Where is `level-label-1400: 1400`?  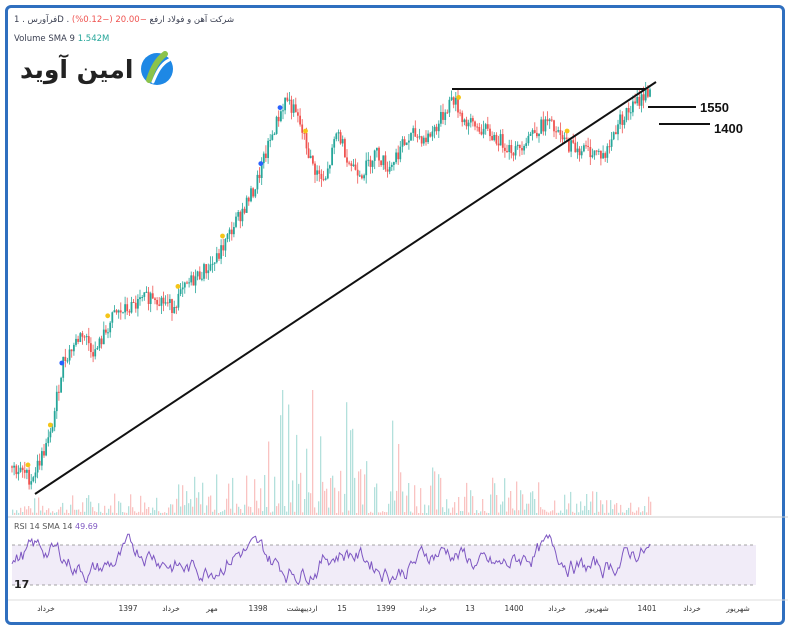
level-label-1400: 1400 is located at coordinates (728, 128).